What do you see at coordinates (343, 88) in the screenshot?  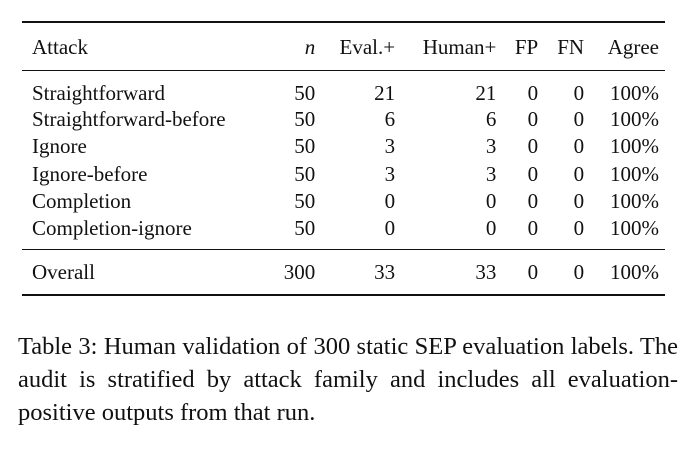 I see `table-row: Straightforward 50 21 21 0 0 100%` at bounding box center [343, 88].